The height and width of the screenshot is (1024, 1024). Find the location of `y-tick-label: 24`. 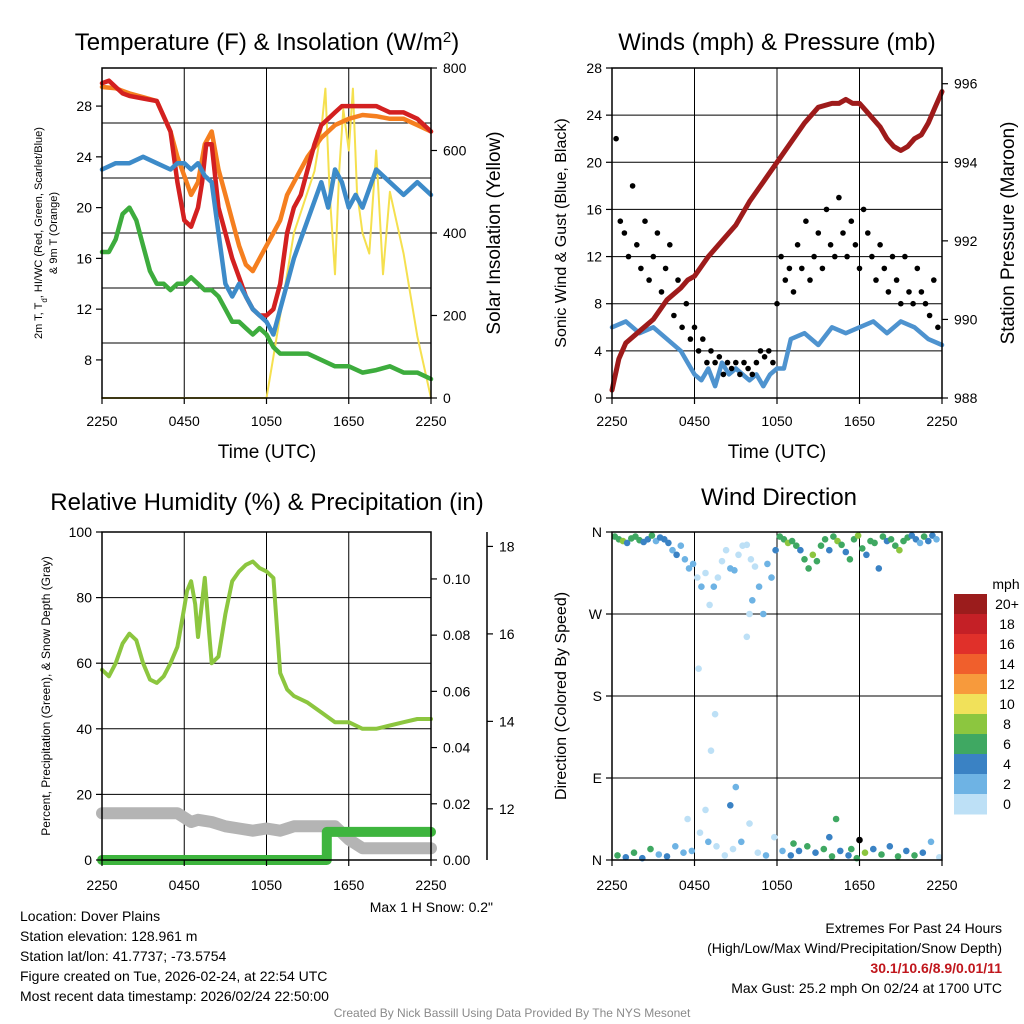

y-tick-label: 24 is located at coordinates (84, 157).